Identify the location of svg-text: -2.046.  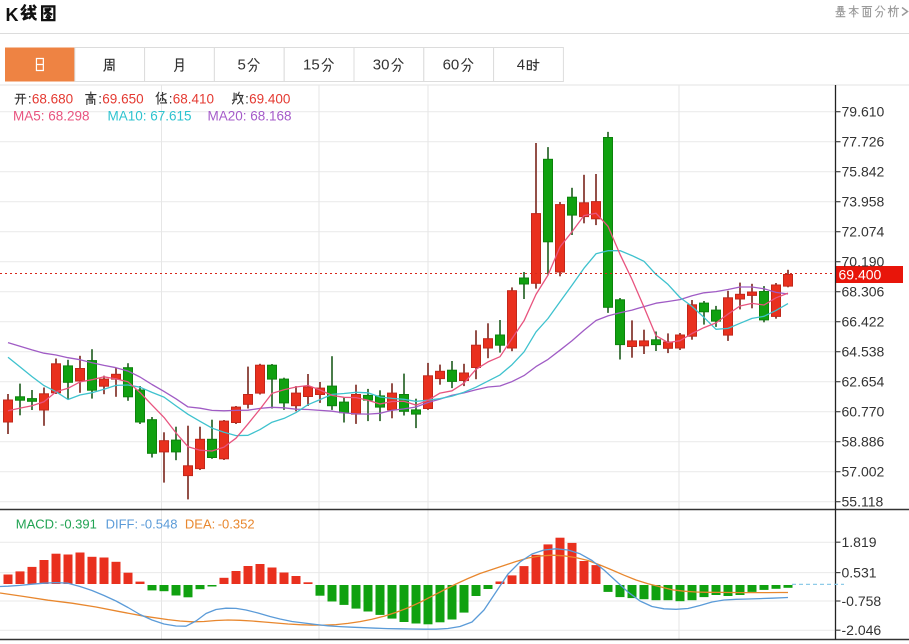
(862, 630).